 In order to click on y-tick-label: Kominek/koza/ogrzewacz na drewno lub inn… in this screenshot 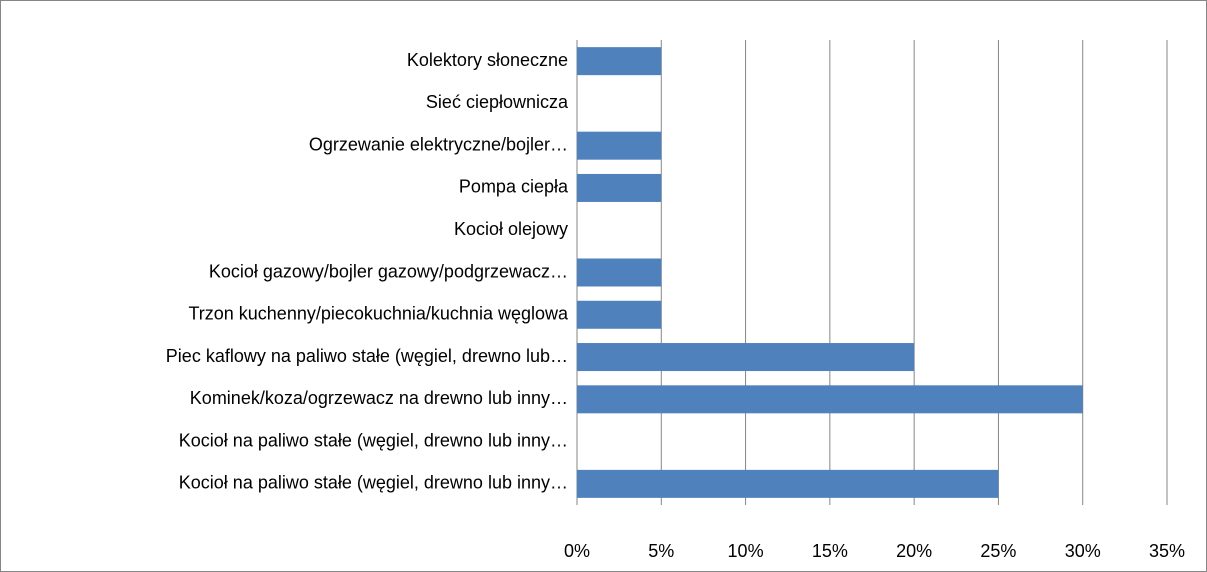, I will do `click(379, 398)`.